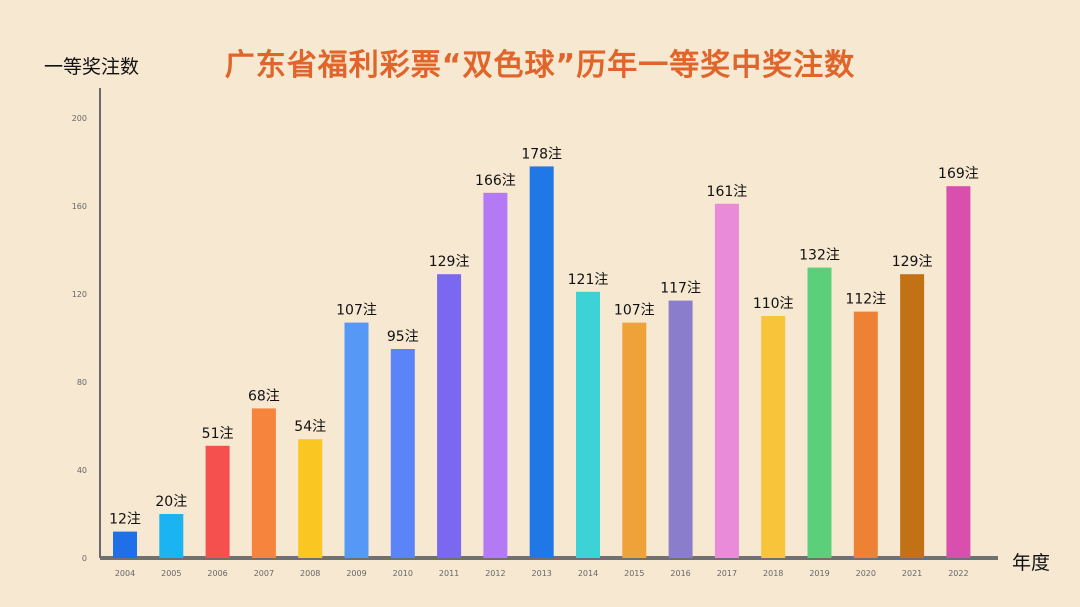  I want to click on x-axis-label: 年度, so click(1031, 563).